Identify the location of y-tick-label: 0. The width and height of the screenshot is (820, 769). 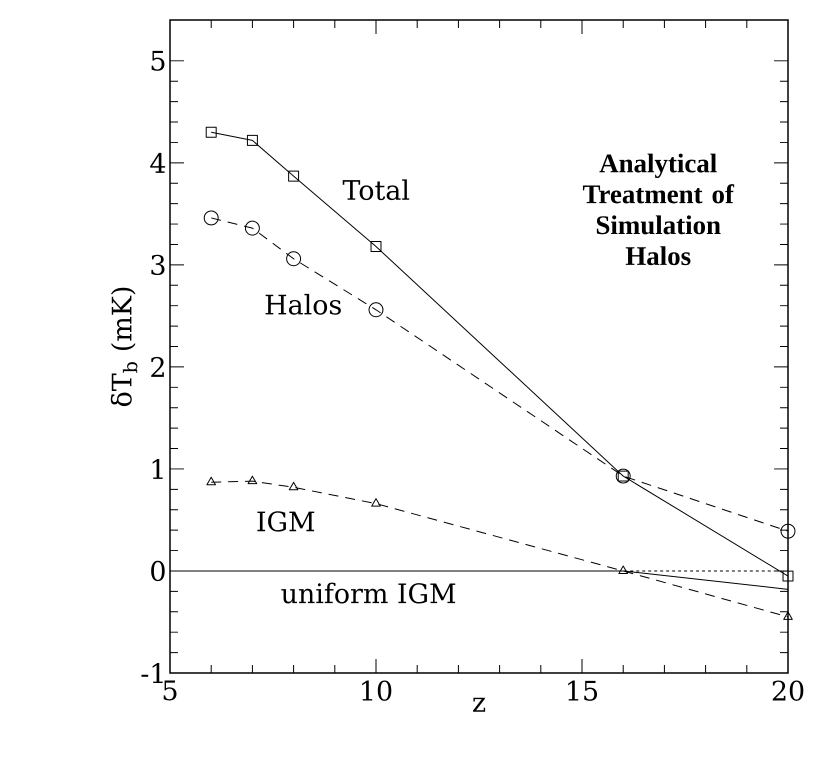
(158, 571).